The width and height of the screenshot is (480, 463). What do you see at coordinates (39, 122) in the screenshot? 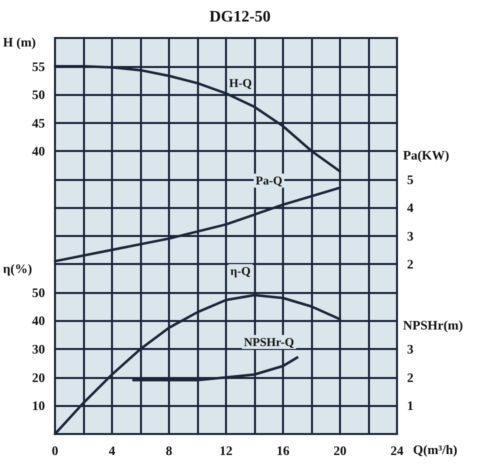
I see `y-tick-label: 45` at bounding box center [39, 122].